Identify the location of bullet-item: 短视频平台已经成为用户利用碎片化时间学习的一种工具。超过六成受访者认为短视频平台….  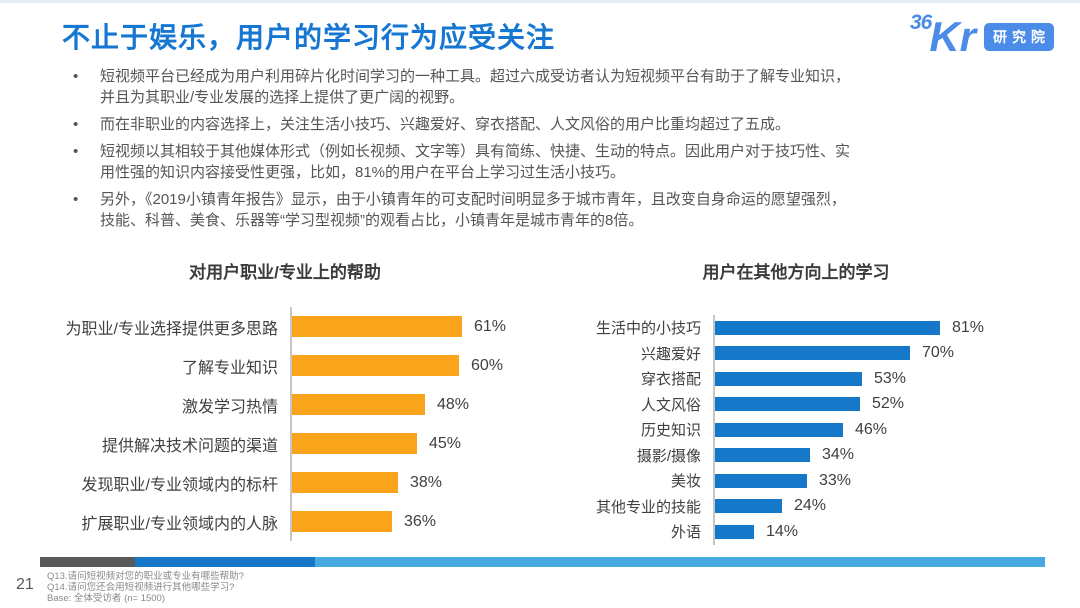
(551, 87).